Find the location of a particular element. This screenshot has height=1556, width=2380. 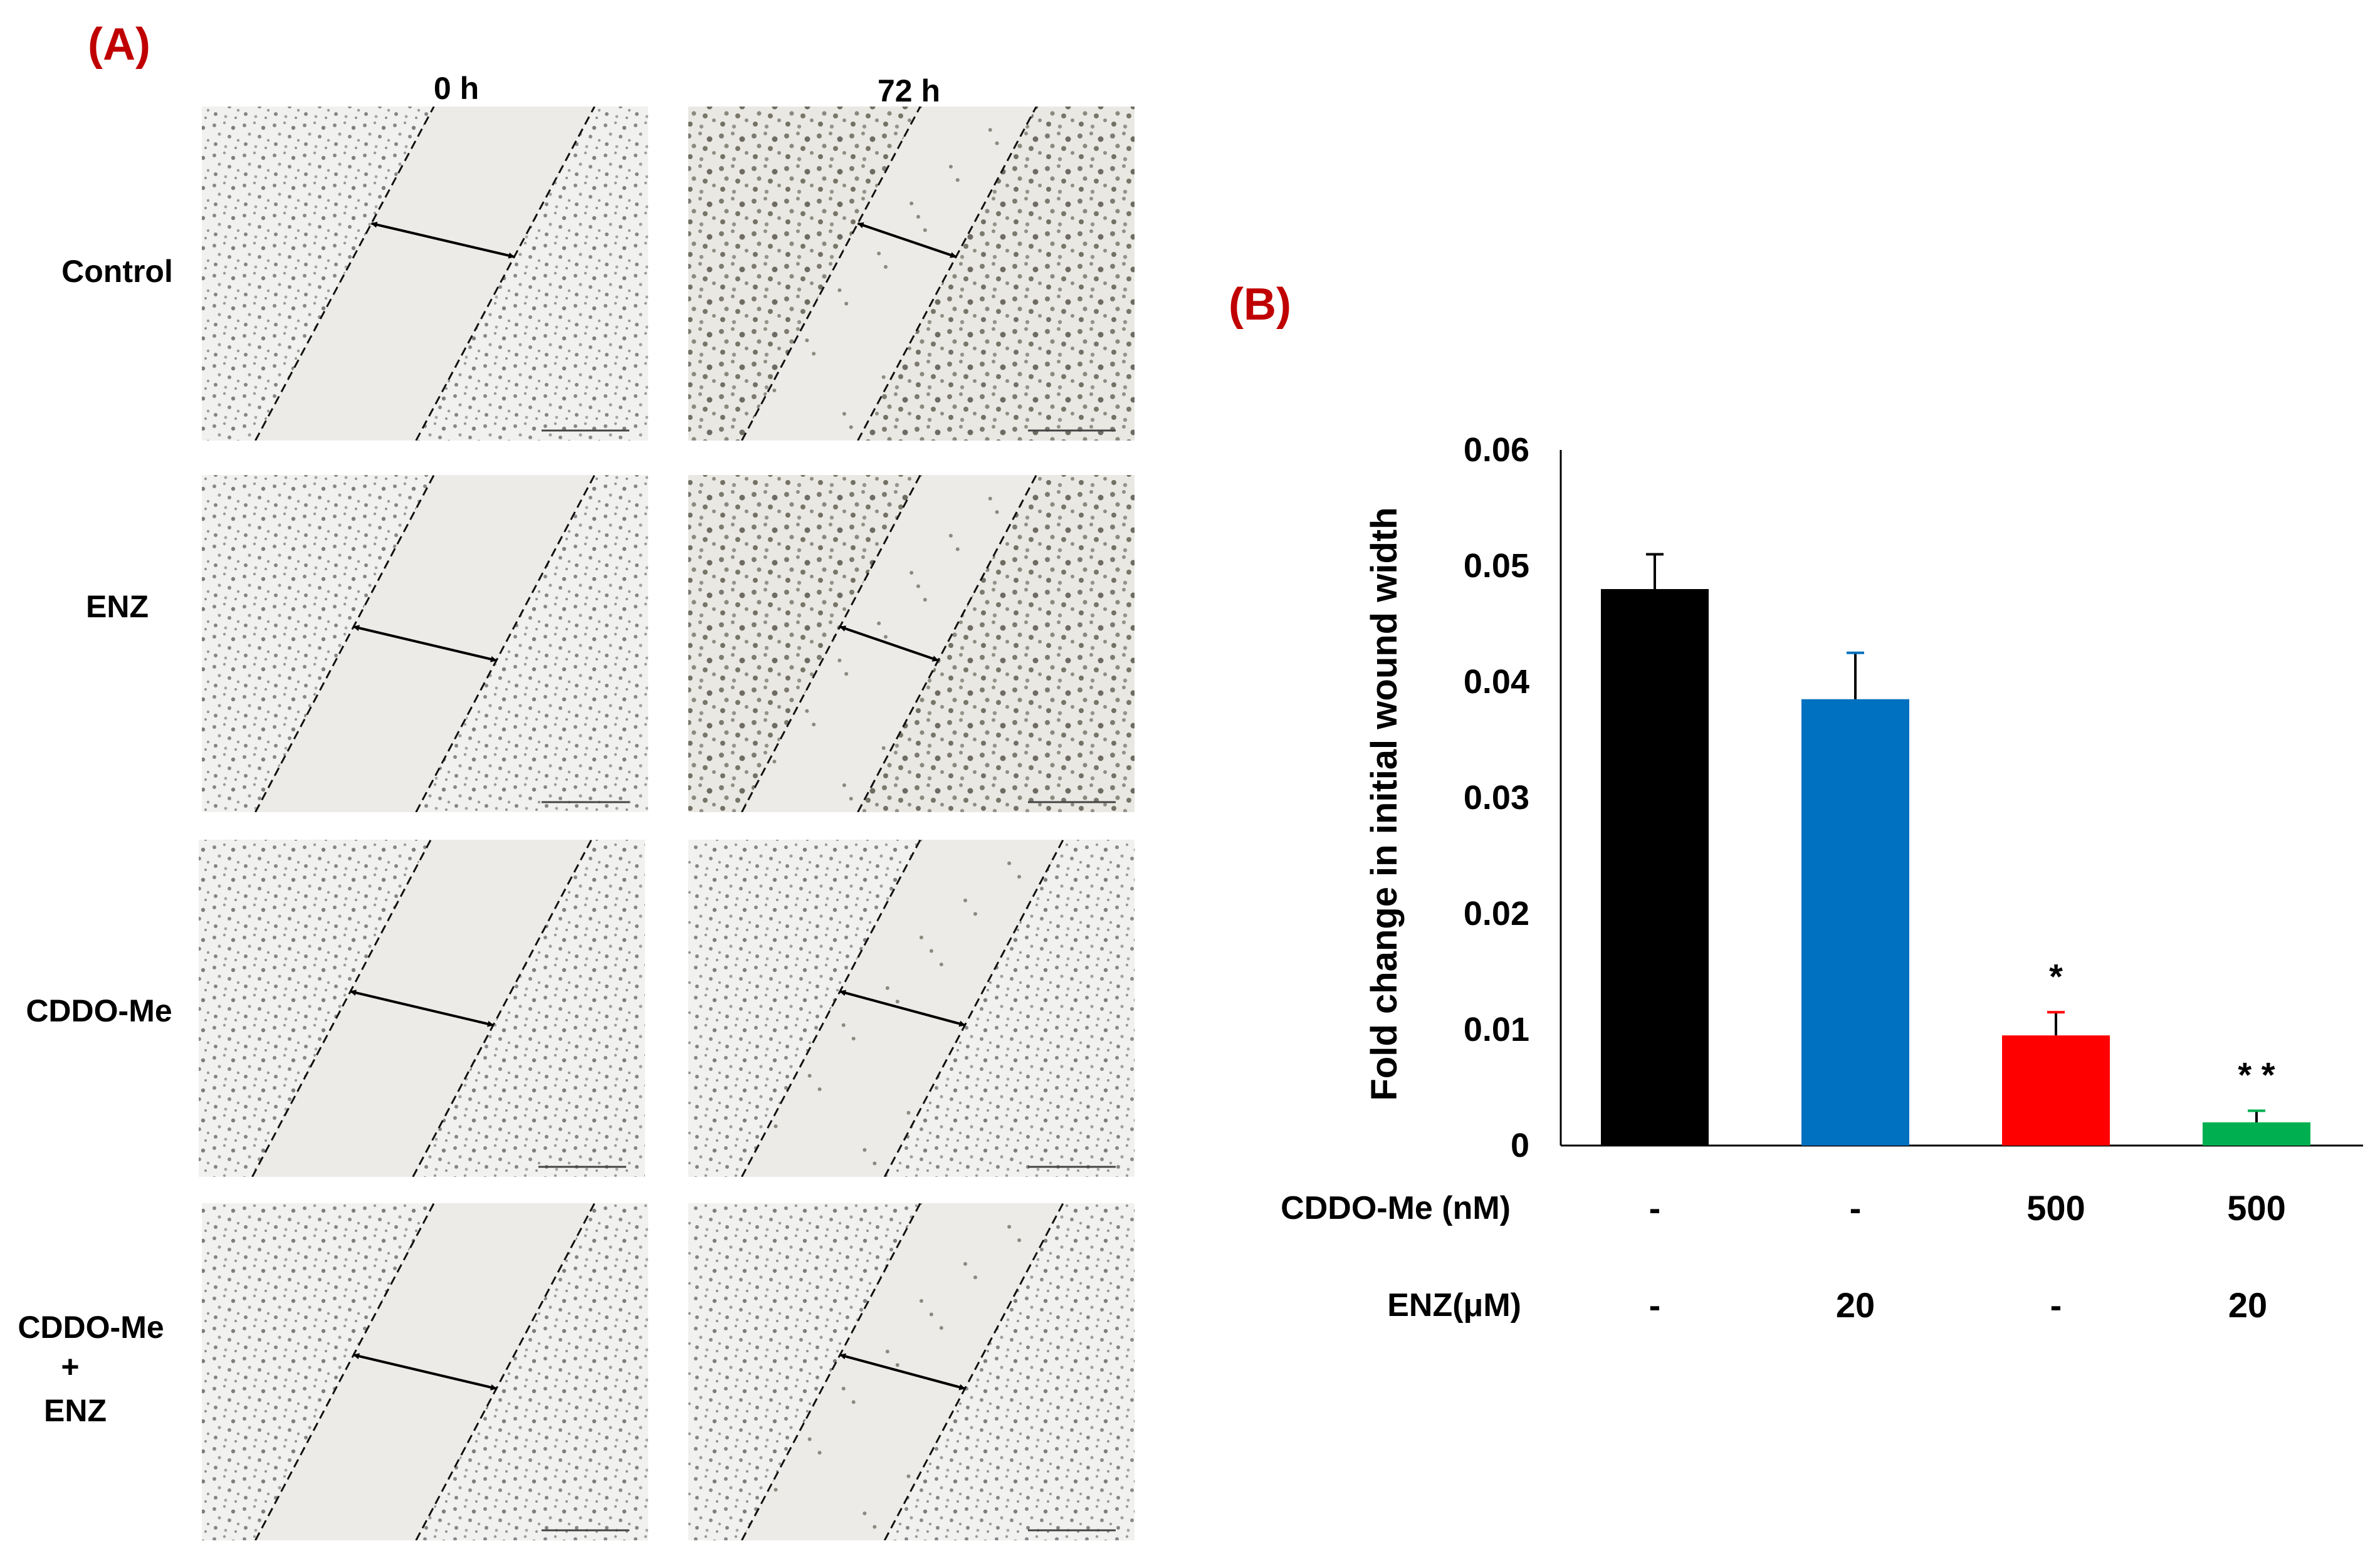

micrograph-r3-c1 is located at coordinates (422, 1009).